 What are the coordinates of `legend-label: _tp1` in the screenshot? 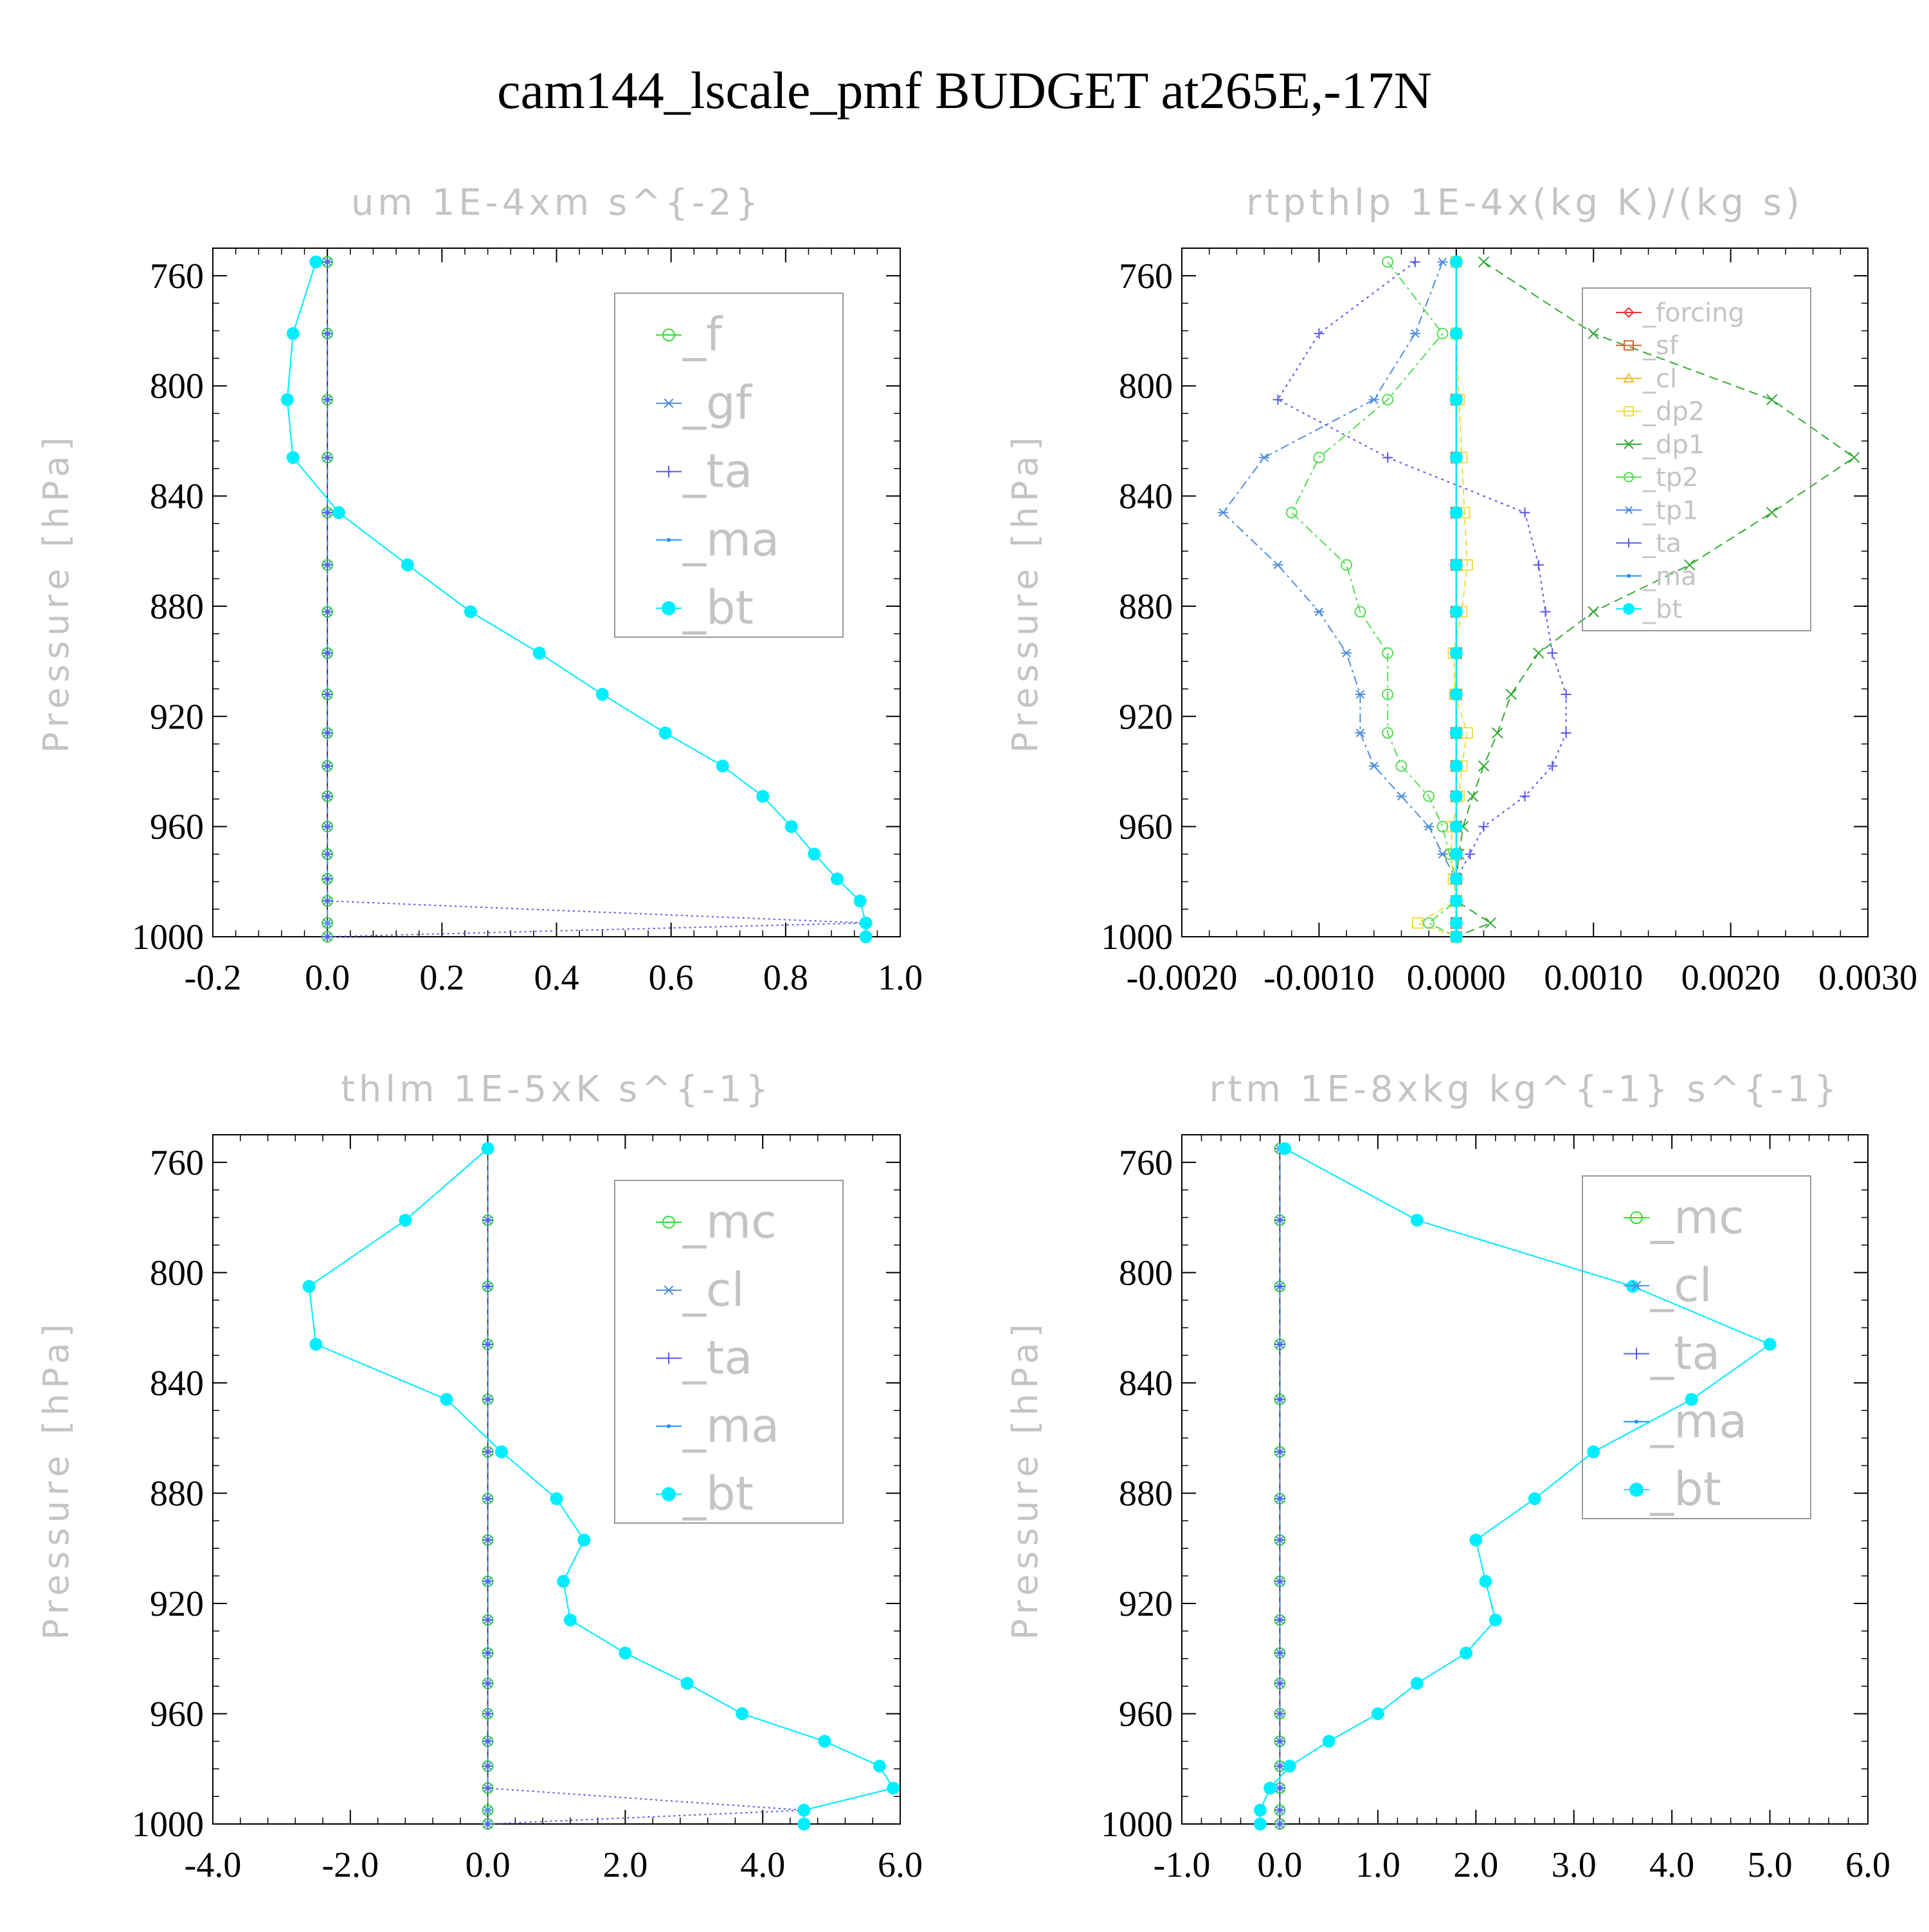 It's located at (1671, 510).